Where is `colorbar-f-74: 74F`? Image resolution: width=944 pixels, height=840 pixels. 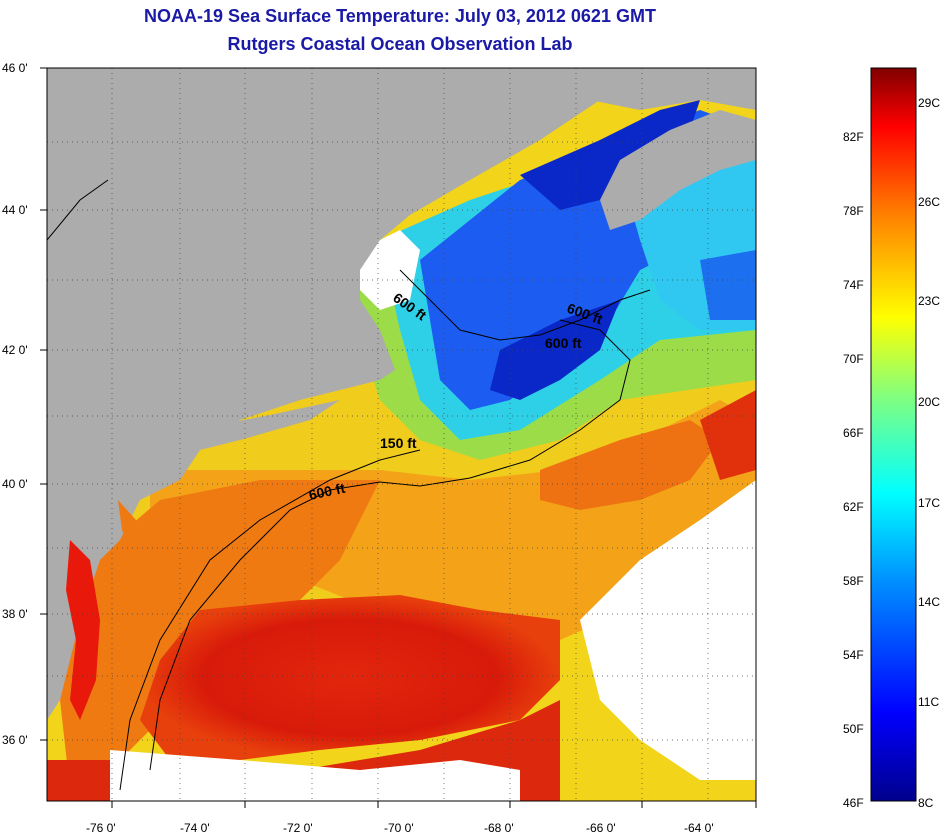
colorbar-f-74: 74F is located at coordinates (853, 285).